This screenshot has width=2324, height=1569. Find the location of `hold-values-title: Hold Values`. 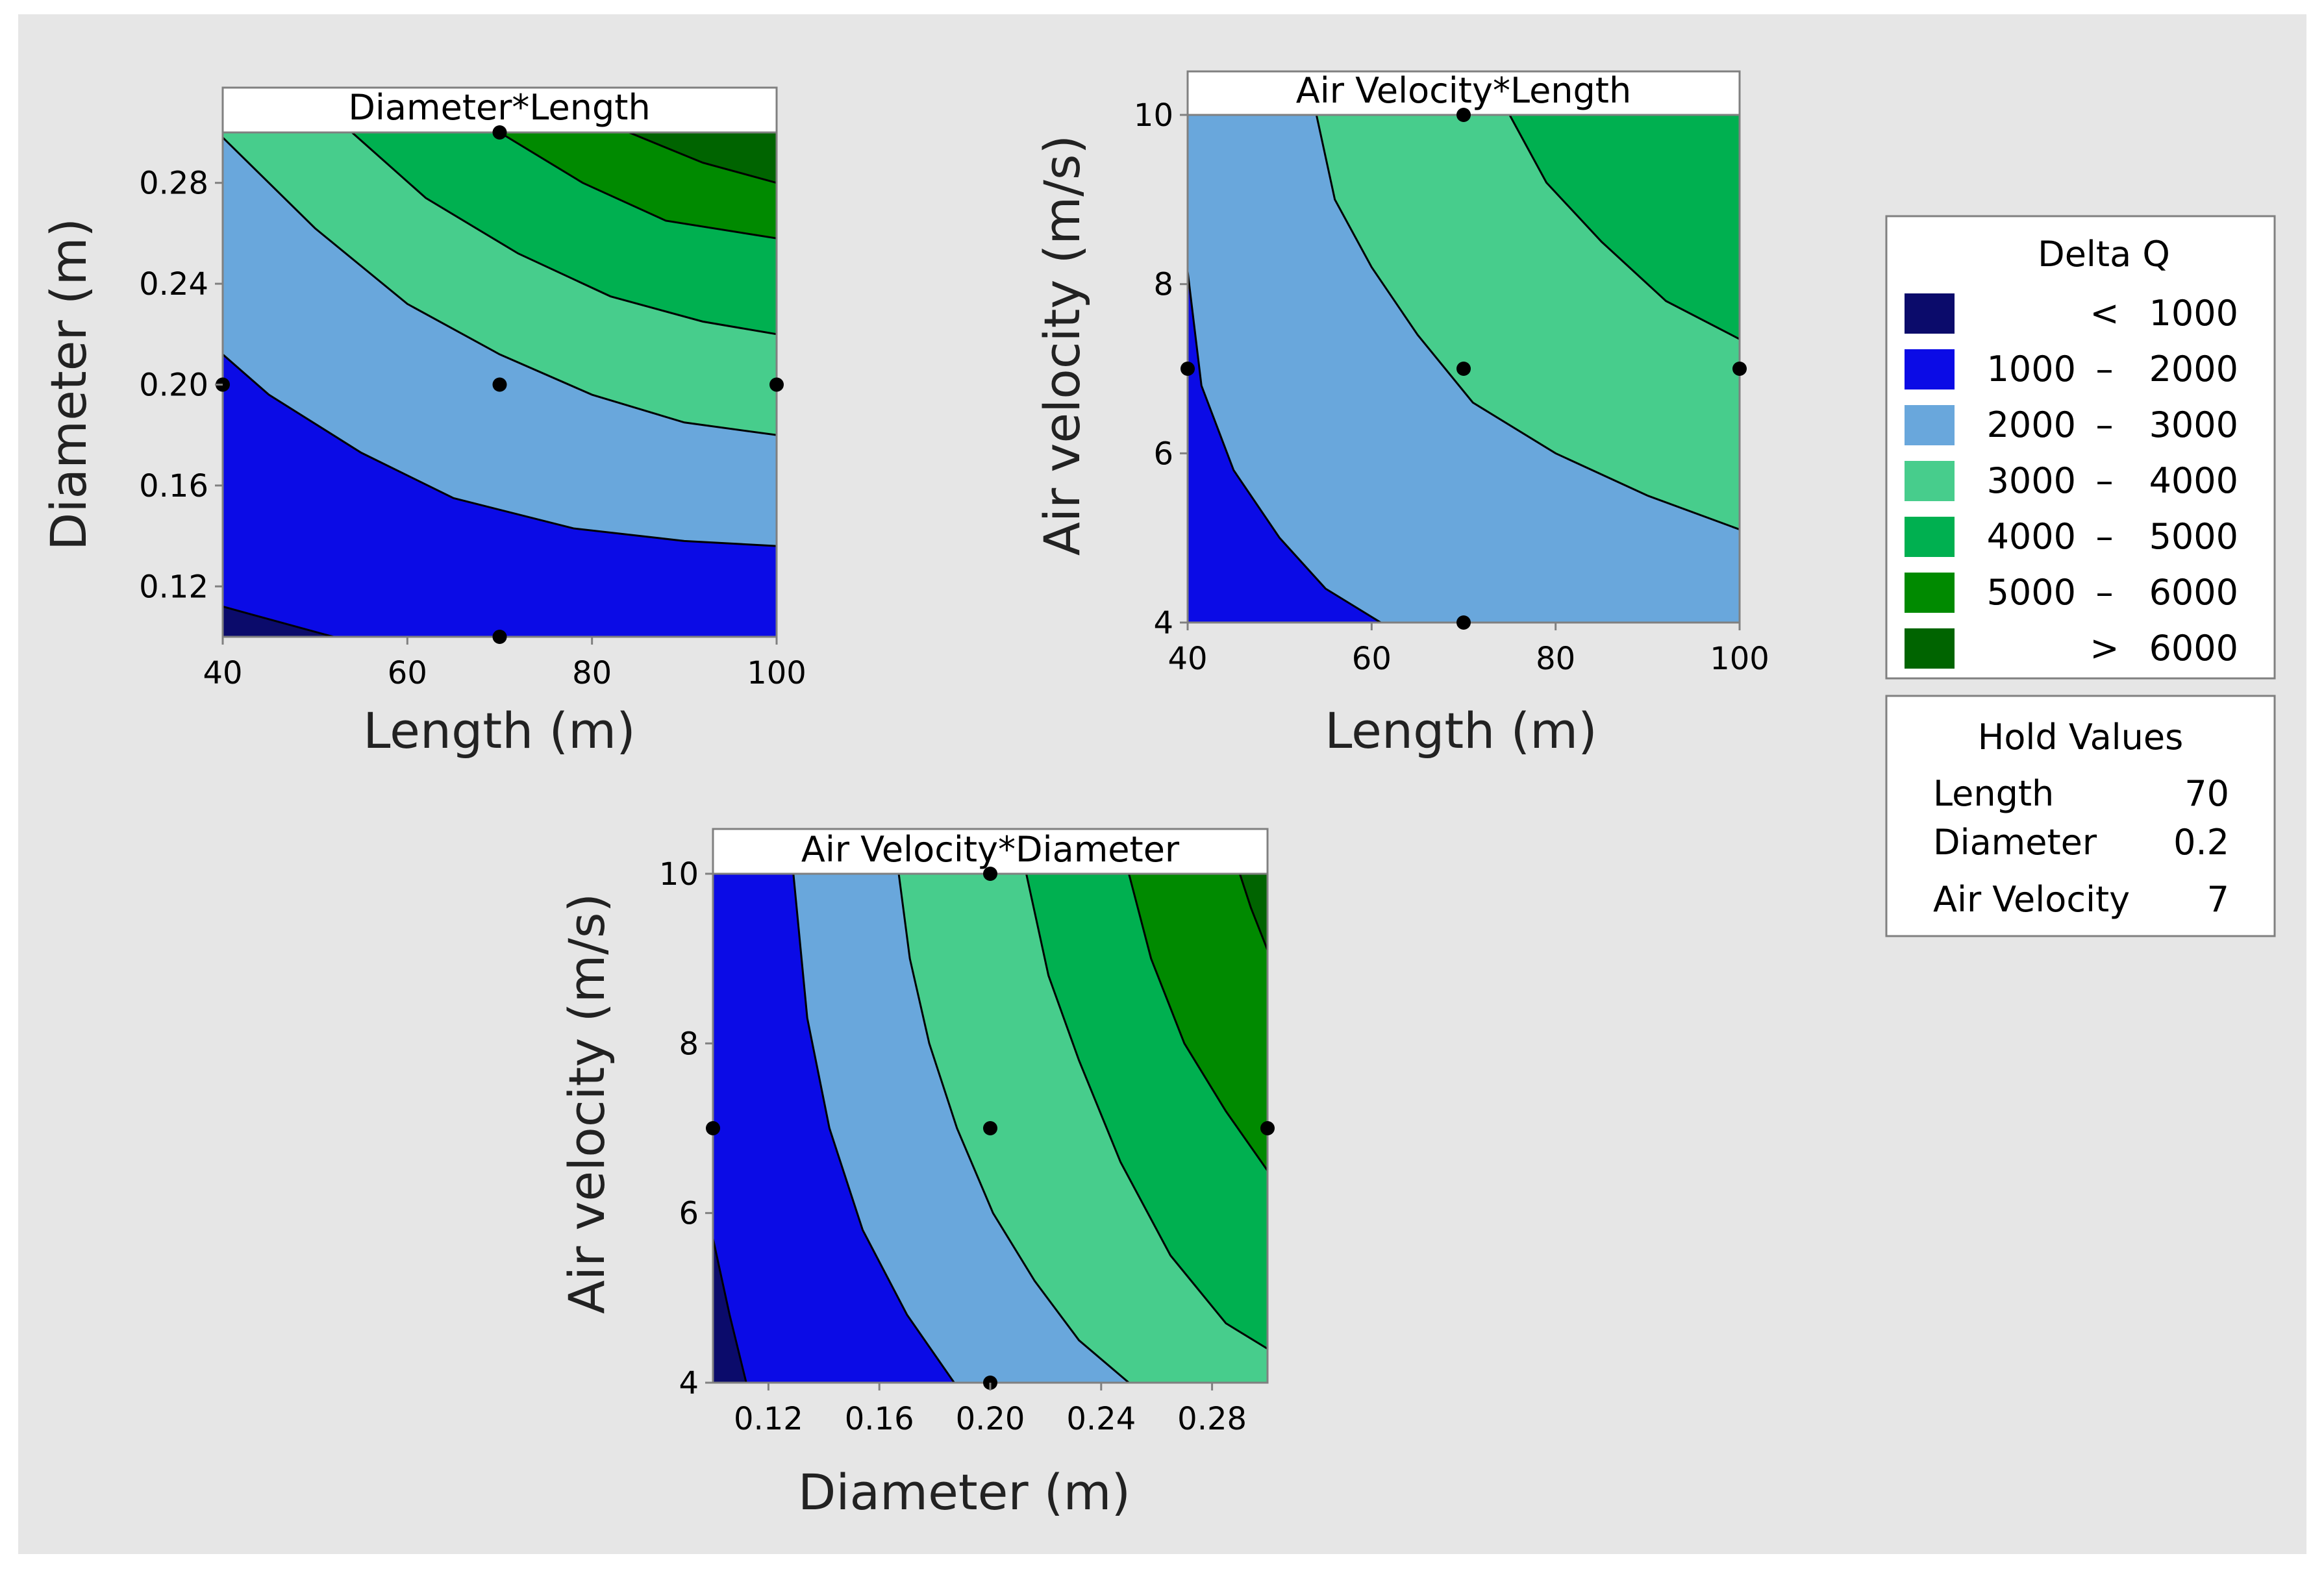

hold-values-title: Hold Values is located at coordinates (2081, 738).